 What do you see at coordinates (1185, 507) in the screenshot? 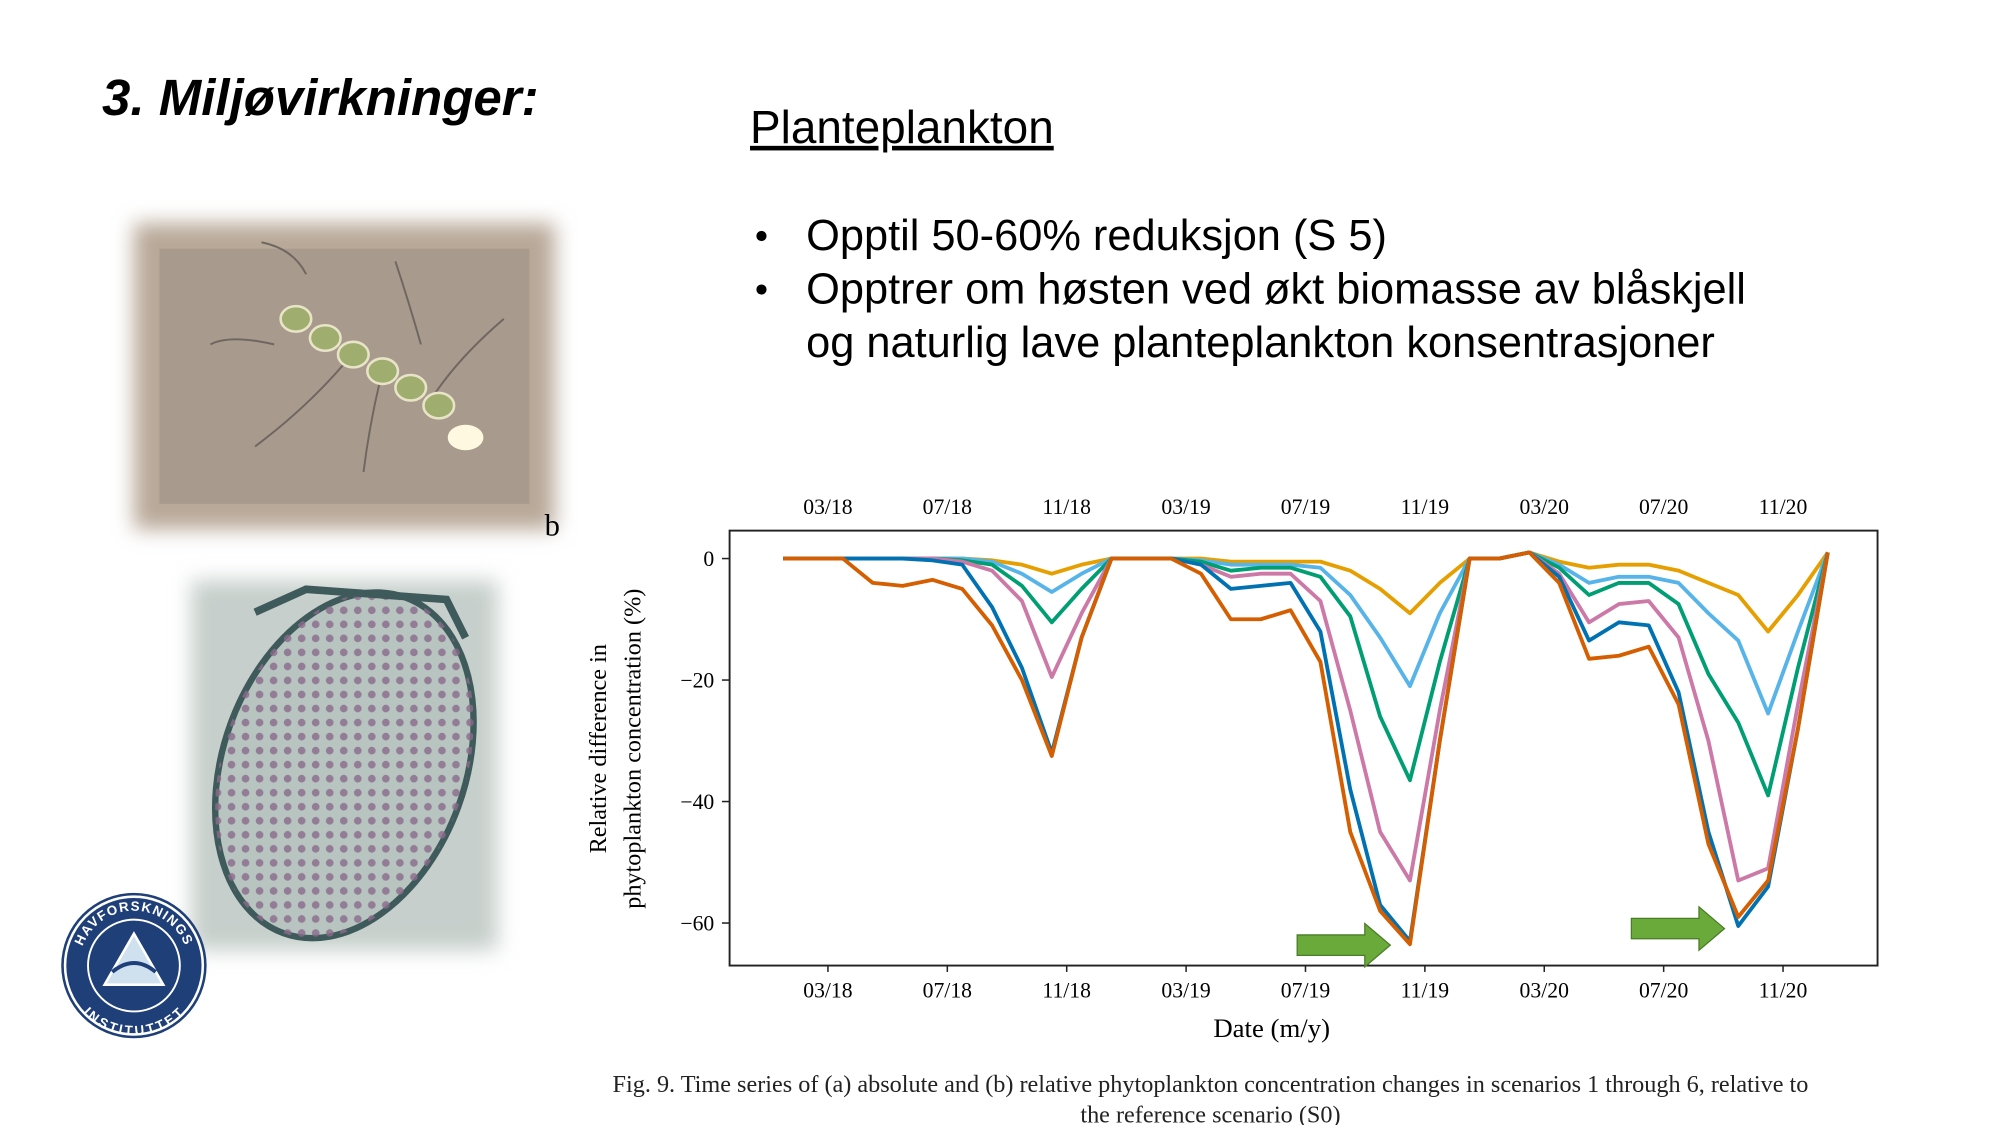
I see `x-tick-label-top: 03/19` at bounding box center [1185, 507].